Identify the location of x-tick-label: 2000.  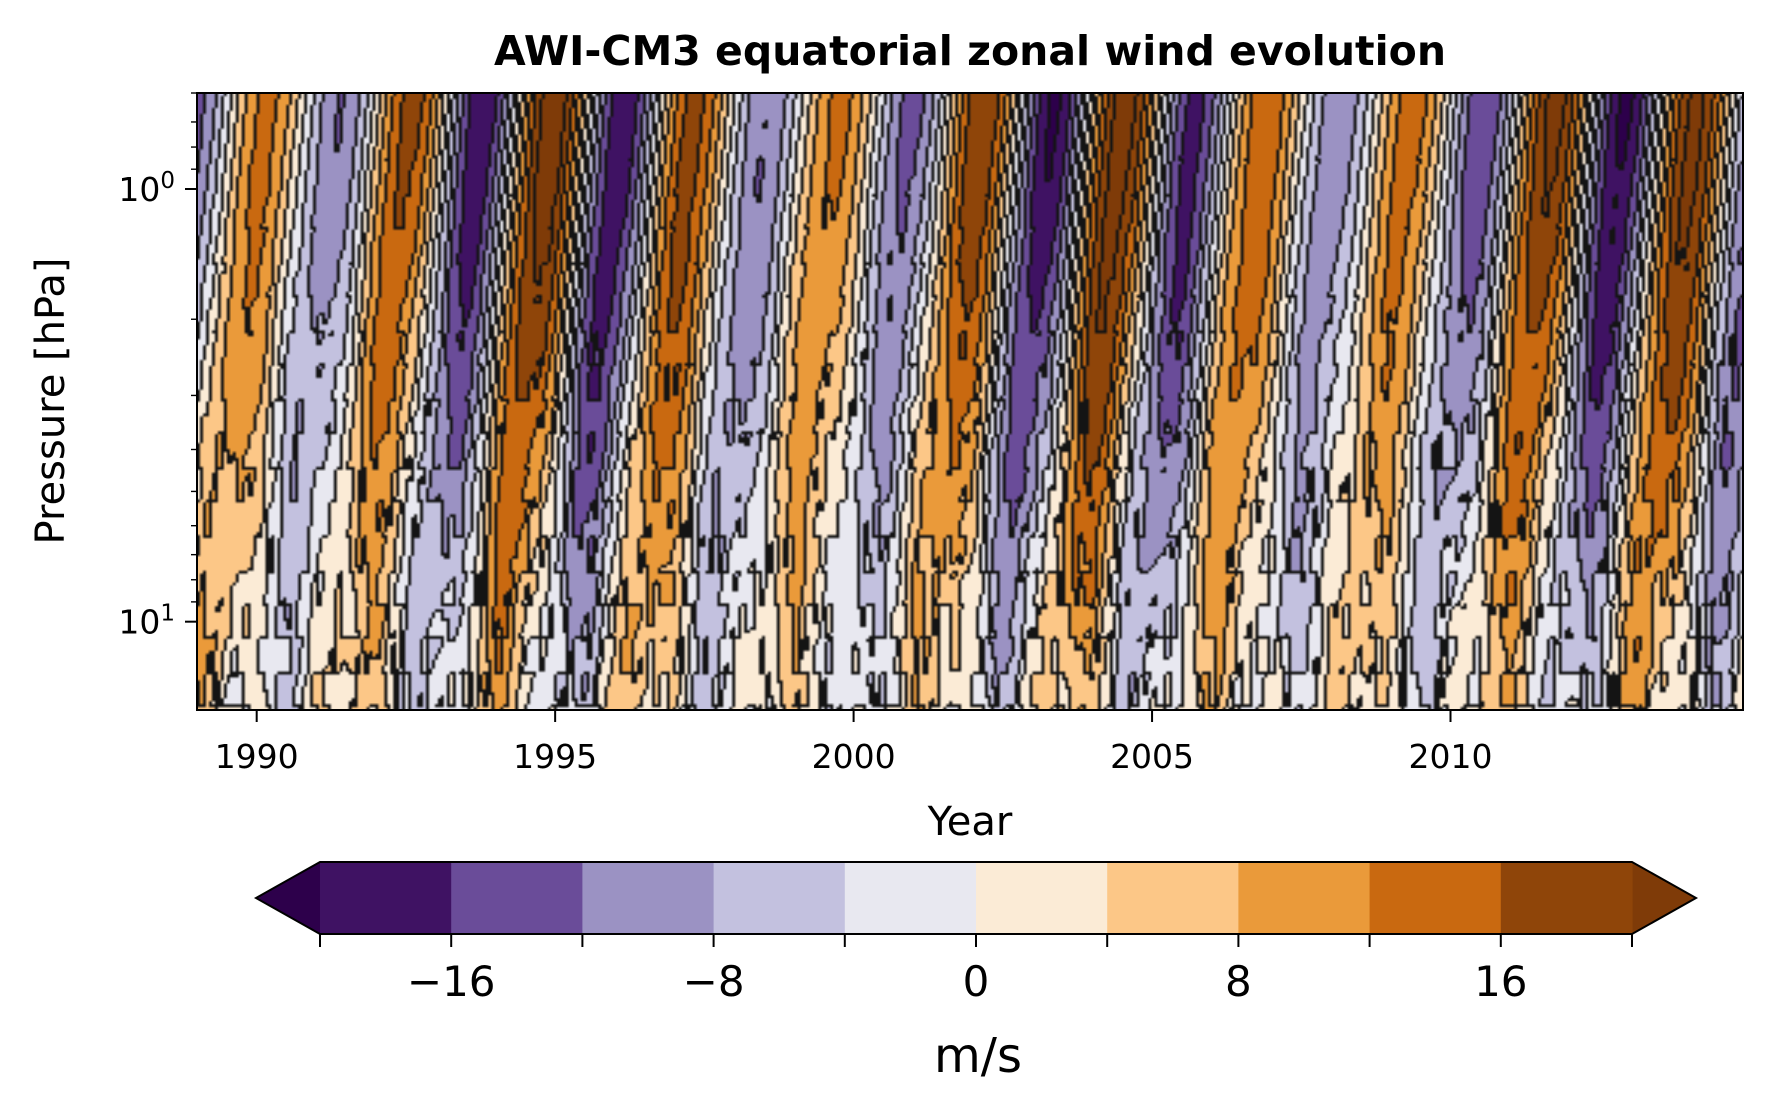
(854, 756).